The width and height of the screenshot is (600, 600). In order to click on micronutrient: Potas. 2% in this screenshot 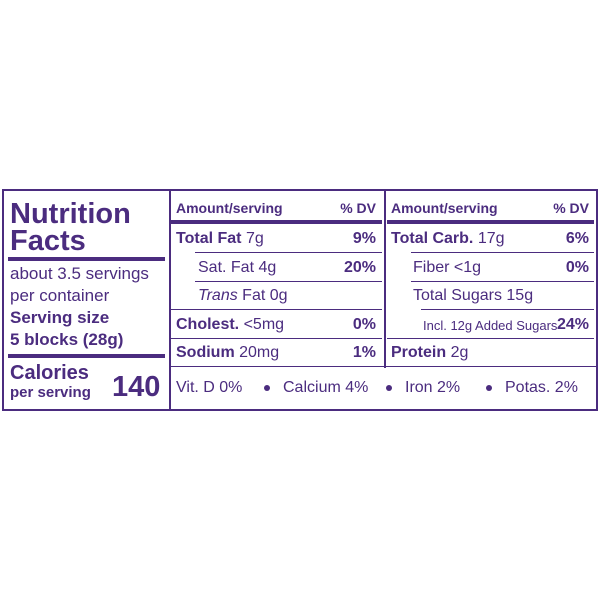, I will do `click(541, 387)`.